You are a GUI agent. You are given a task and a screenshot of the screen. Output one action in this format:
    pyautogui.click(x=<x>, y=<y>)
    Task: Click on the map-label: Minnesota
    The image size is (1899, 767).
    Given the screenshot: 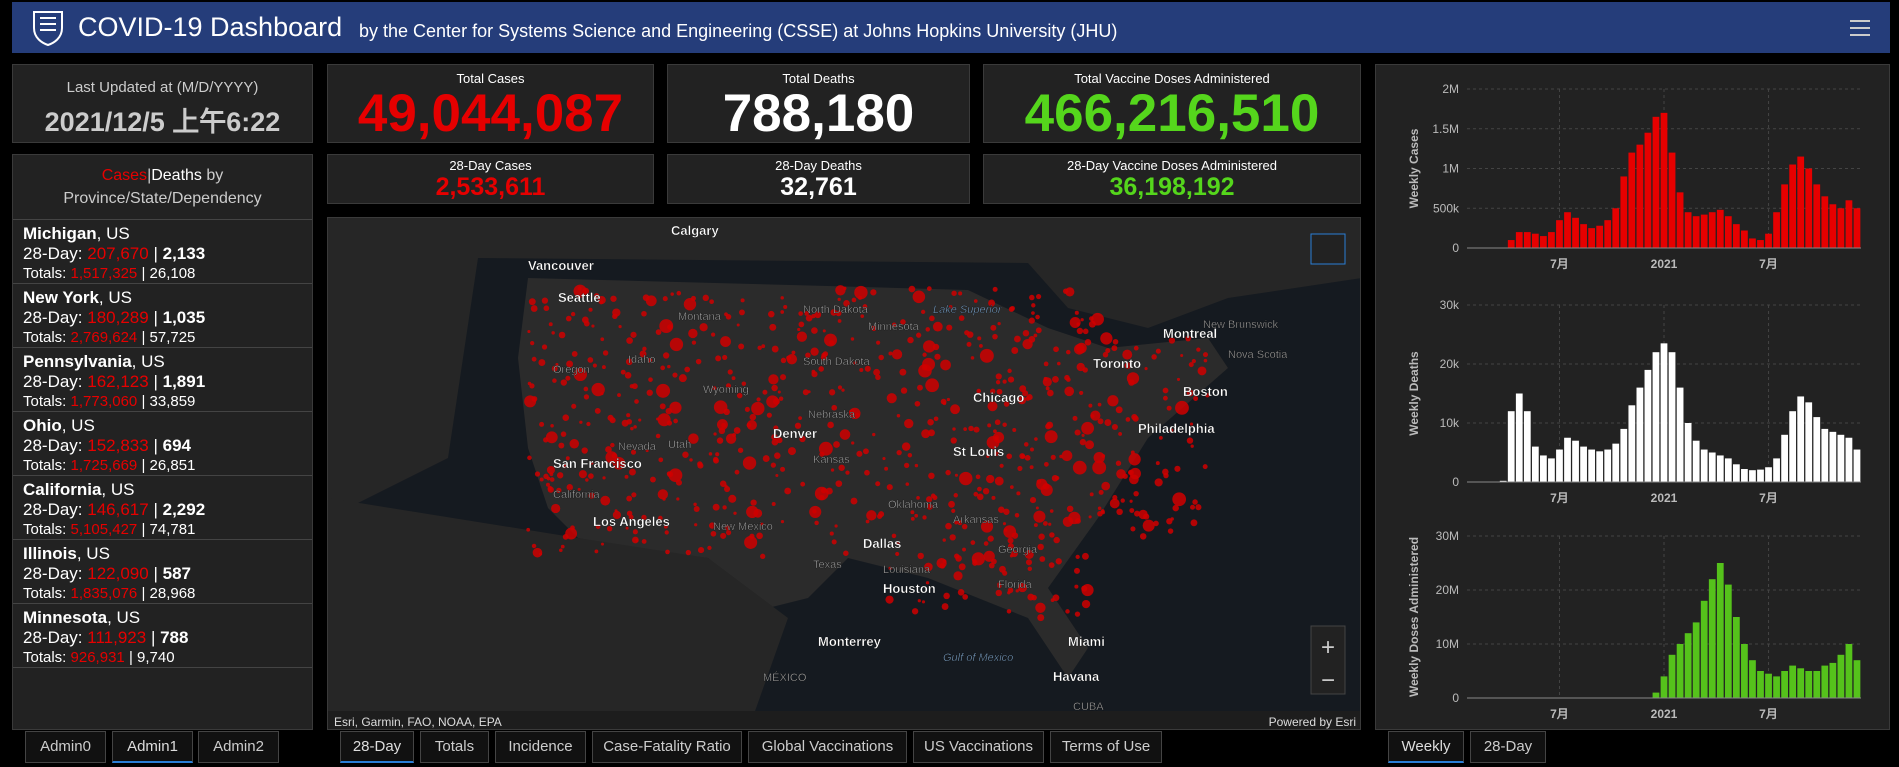 What is the action you would take?
    pyautogui.click(x=894, y=327)
    